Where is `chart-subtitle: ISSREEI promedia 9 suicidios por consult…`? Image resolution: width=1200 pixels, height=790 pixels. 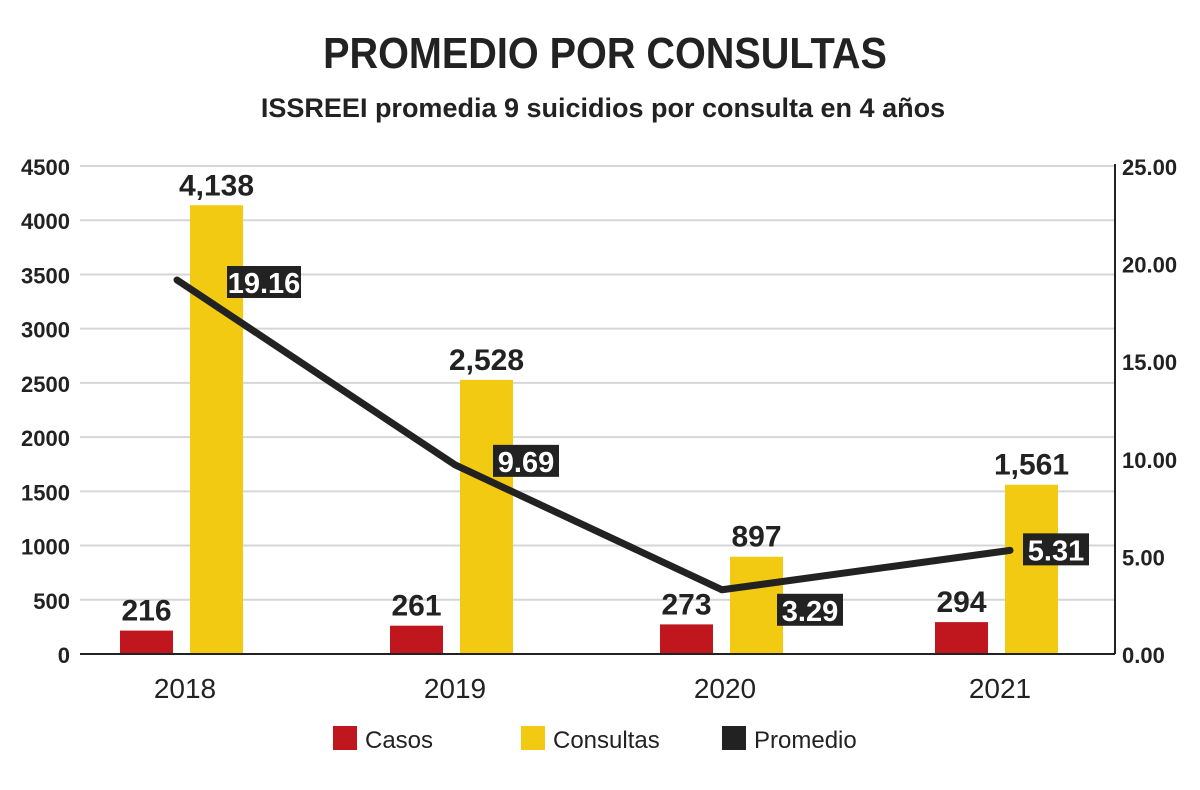
chart-subtitle: ISSREEI promedia 9 suicidios por consult… is located at coordinates (603, 108).